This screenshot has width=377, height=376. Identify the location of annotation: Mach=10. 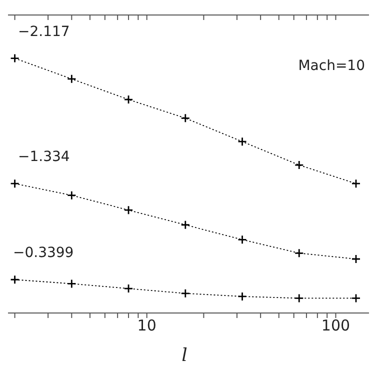
(331, 66).